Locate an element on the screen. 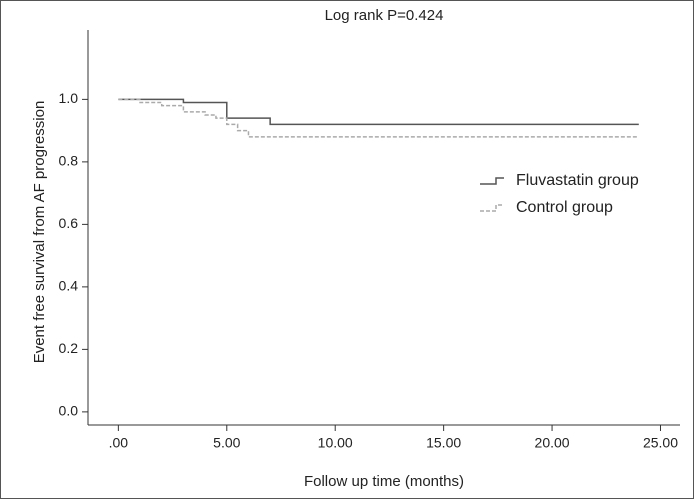 This screenshot has height=499, width=694. x-tick-label: .00 is located at coordinates (119, 443).